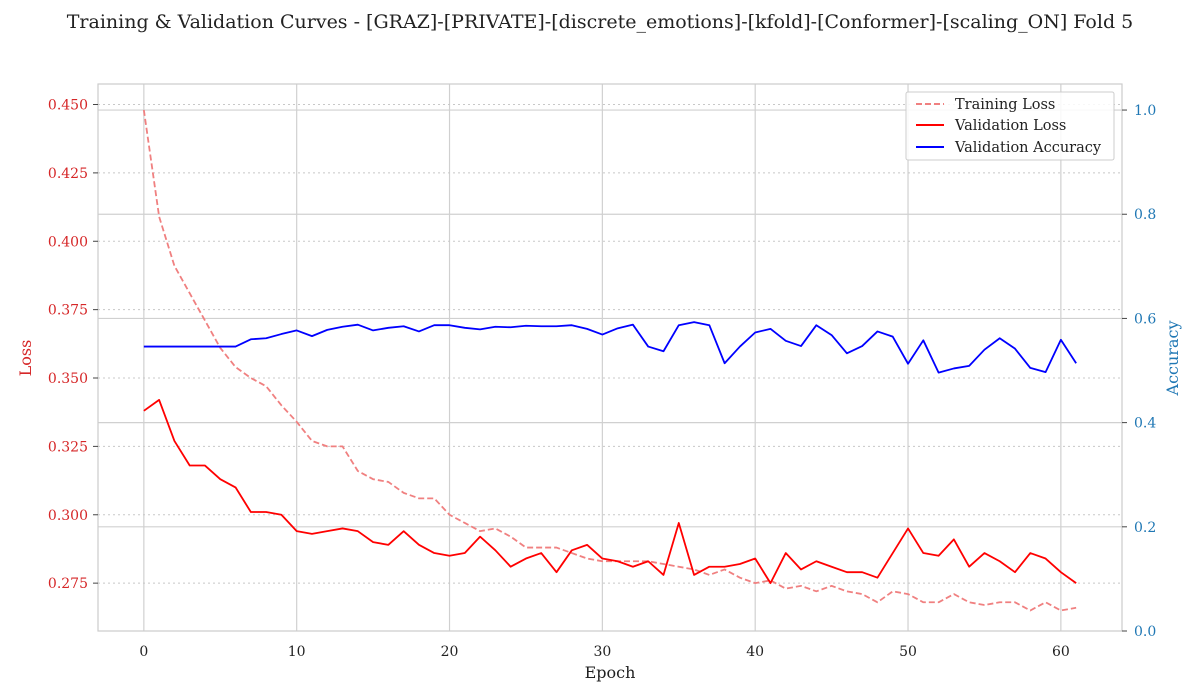 The width and height of the screenshot is (1200, 700). Describe the element at coordinates (68, 447) in the screenshot. I see `y-left-tick-label: 0.325` at that location.